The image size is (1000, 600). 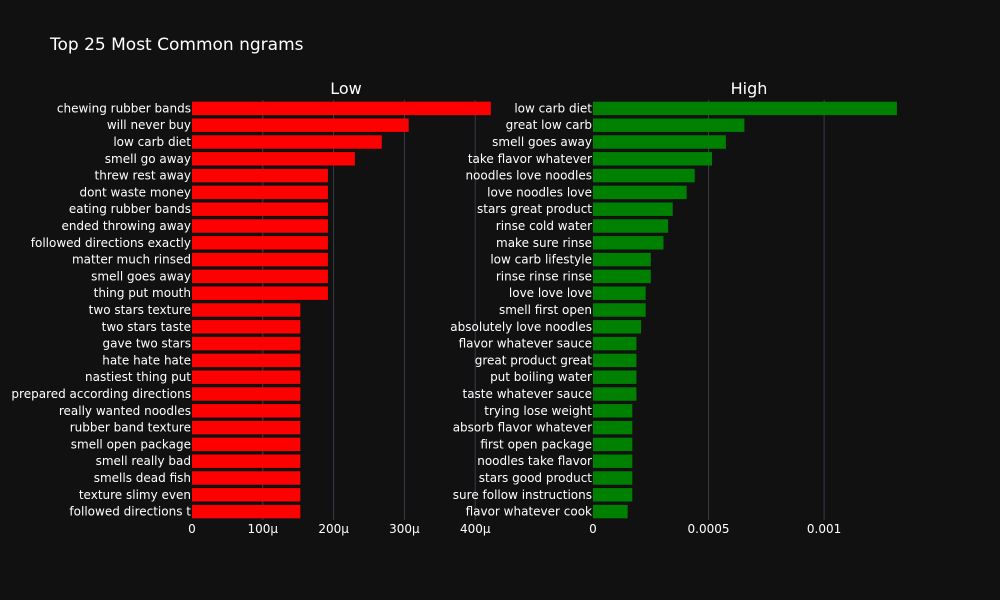 I want to click on category-label: nastiest thing put, so click(x=138, y=377).